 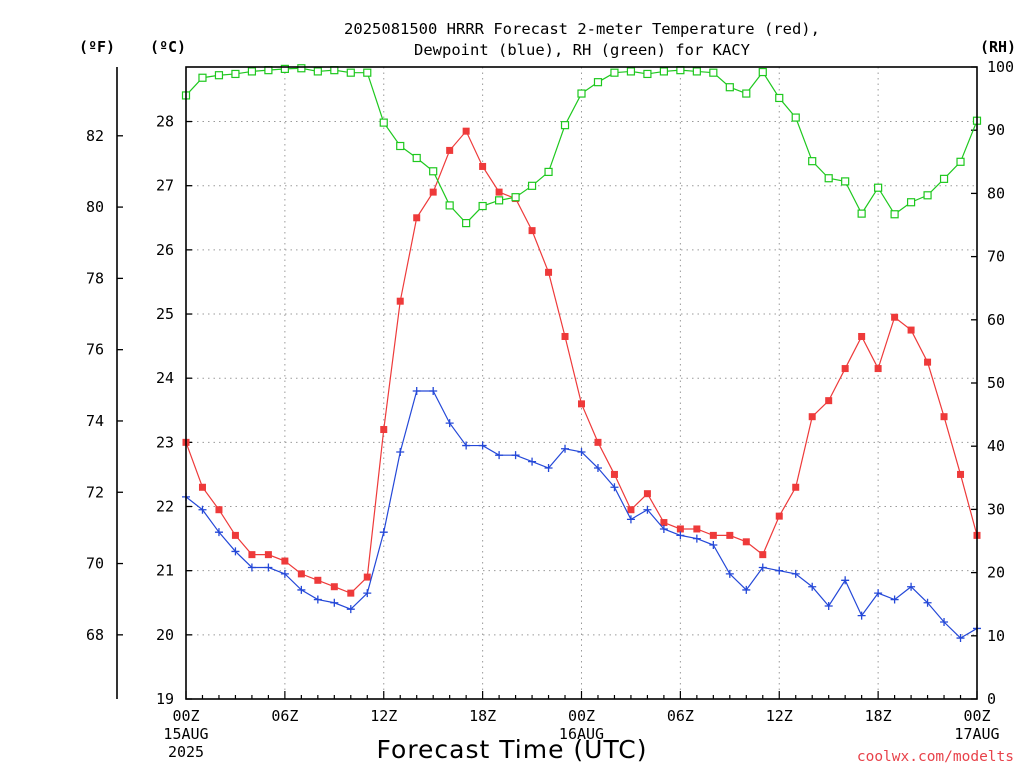 I want to click on rh-unit-label: (RH), so click(x=998, y=47).